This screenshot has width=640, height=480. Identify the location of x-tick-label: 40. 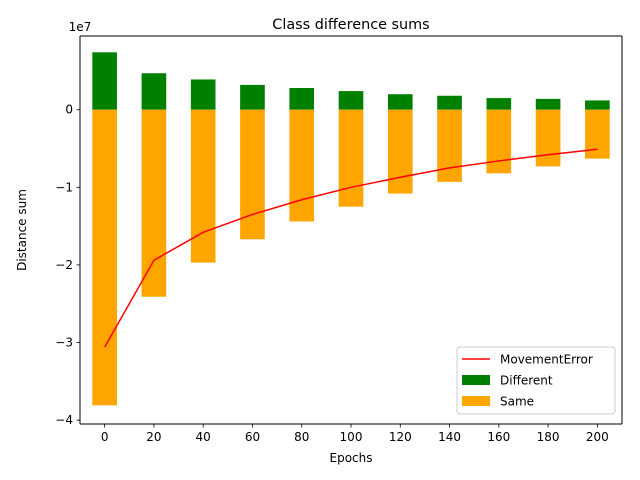
(203, 437).